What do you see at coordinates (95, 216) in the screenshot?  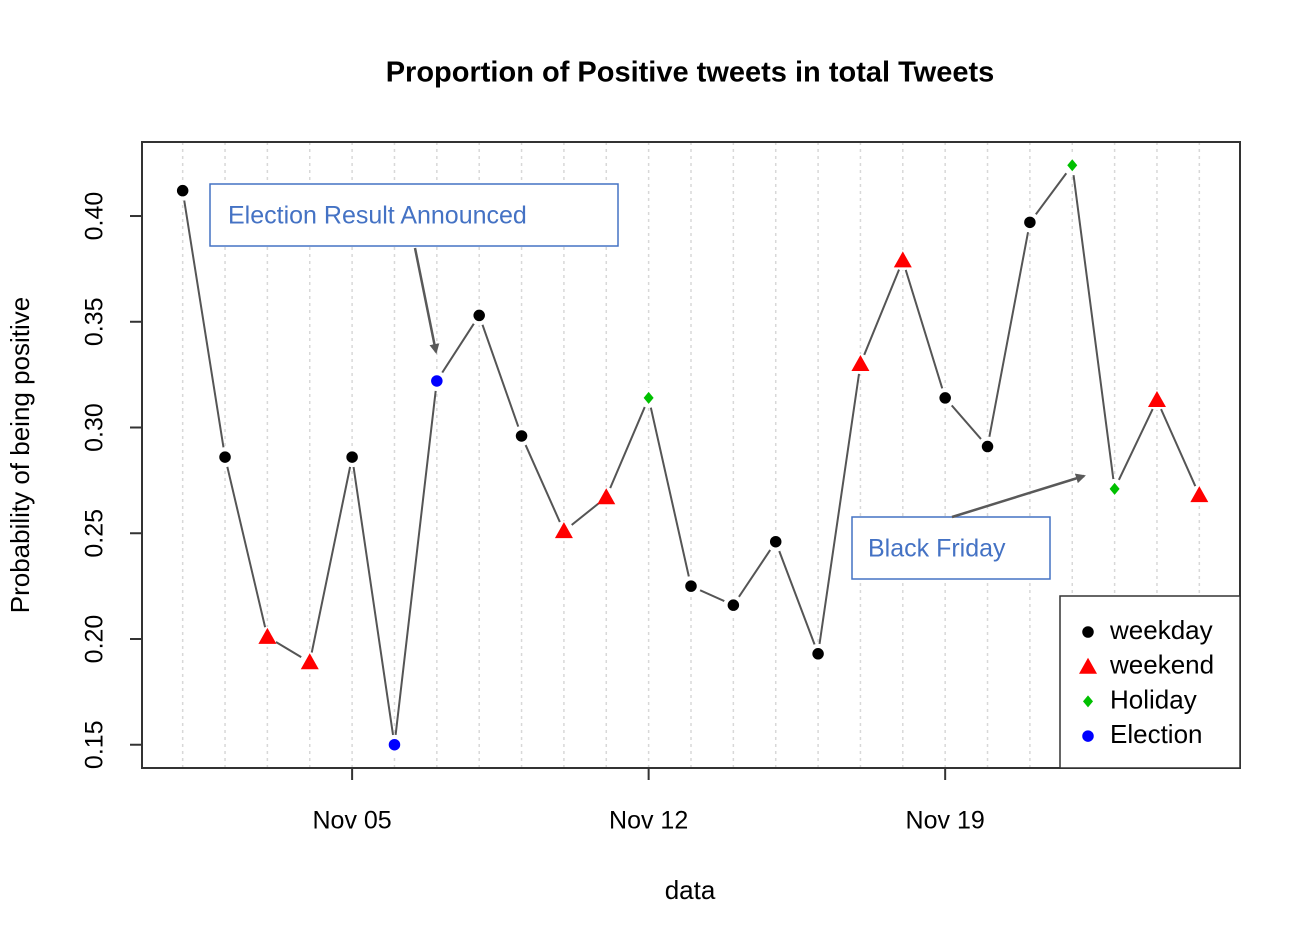 I see `y-tick-label: 0.40` at bounding box center [95, 216].